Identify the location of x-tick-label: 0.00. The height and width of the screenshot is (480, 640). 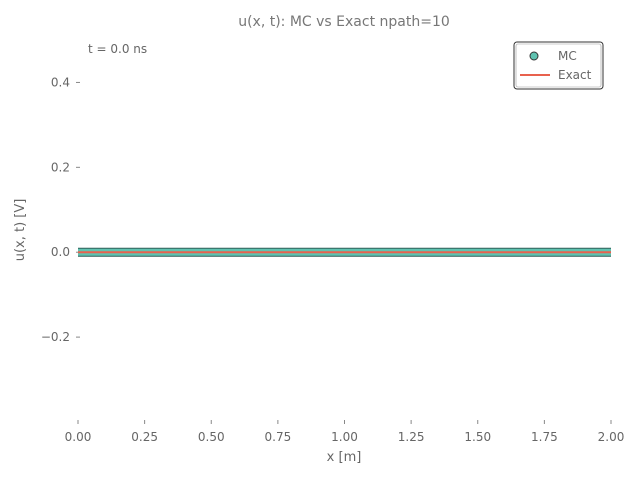
(78, 437).